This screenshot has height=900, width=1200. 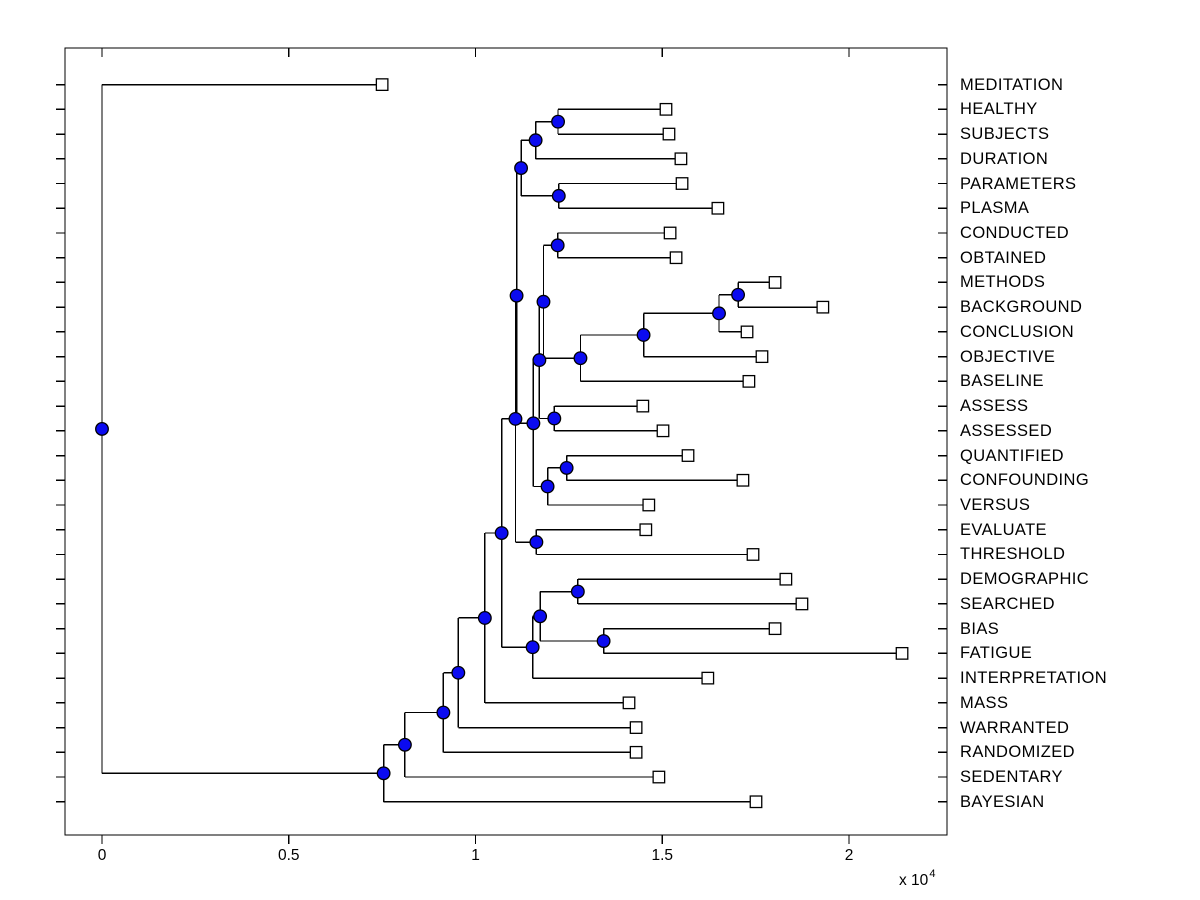 What do you see at coordinates (475, 855) in the screenshot?
I see `x-tick-label: 1` at bounding box center [475, 855].